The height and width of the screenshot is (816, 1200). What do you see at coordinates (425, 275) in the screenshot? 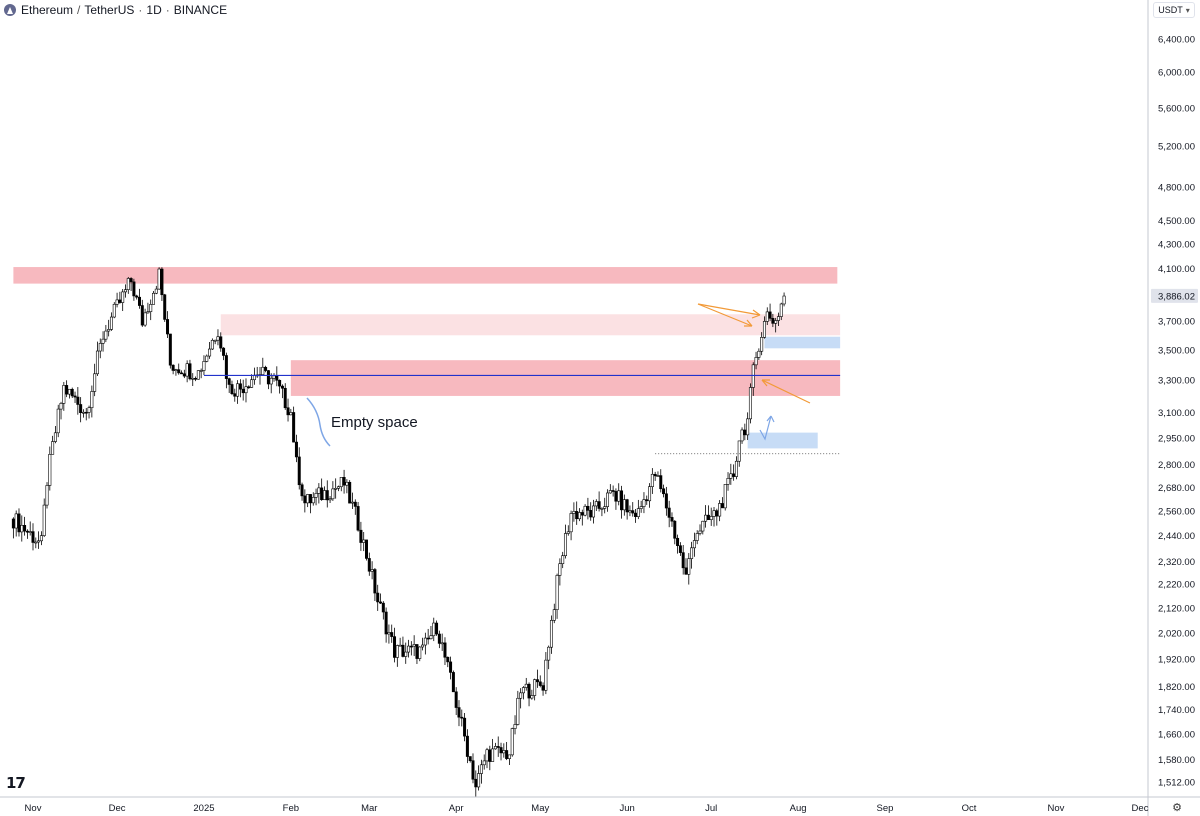
I see `resistance-zone` at bounding box center [425, 275].